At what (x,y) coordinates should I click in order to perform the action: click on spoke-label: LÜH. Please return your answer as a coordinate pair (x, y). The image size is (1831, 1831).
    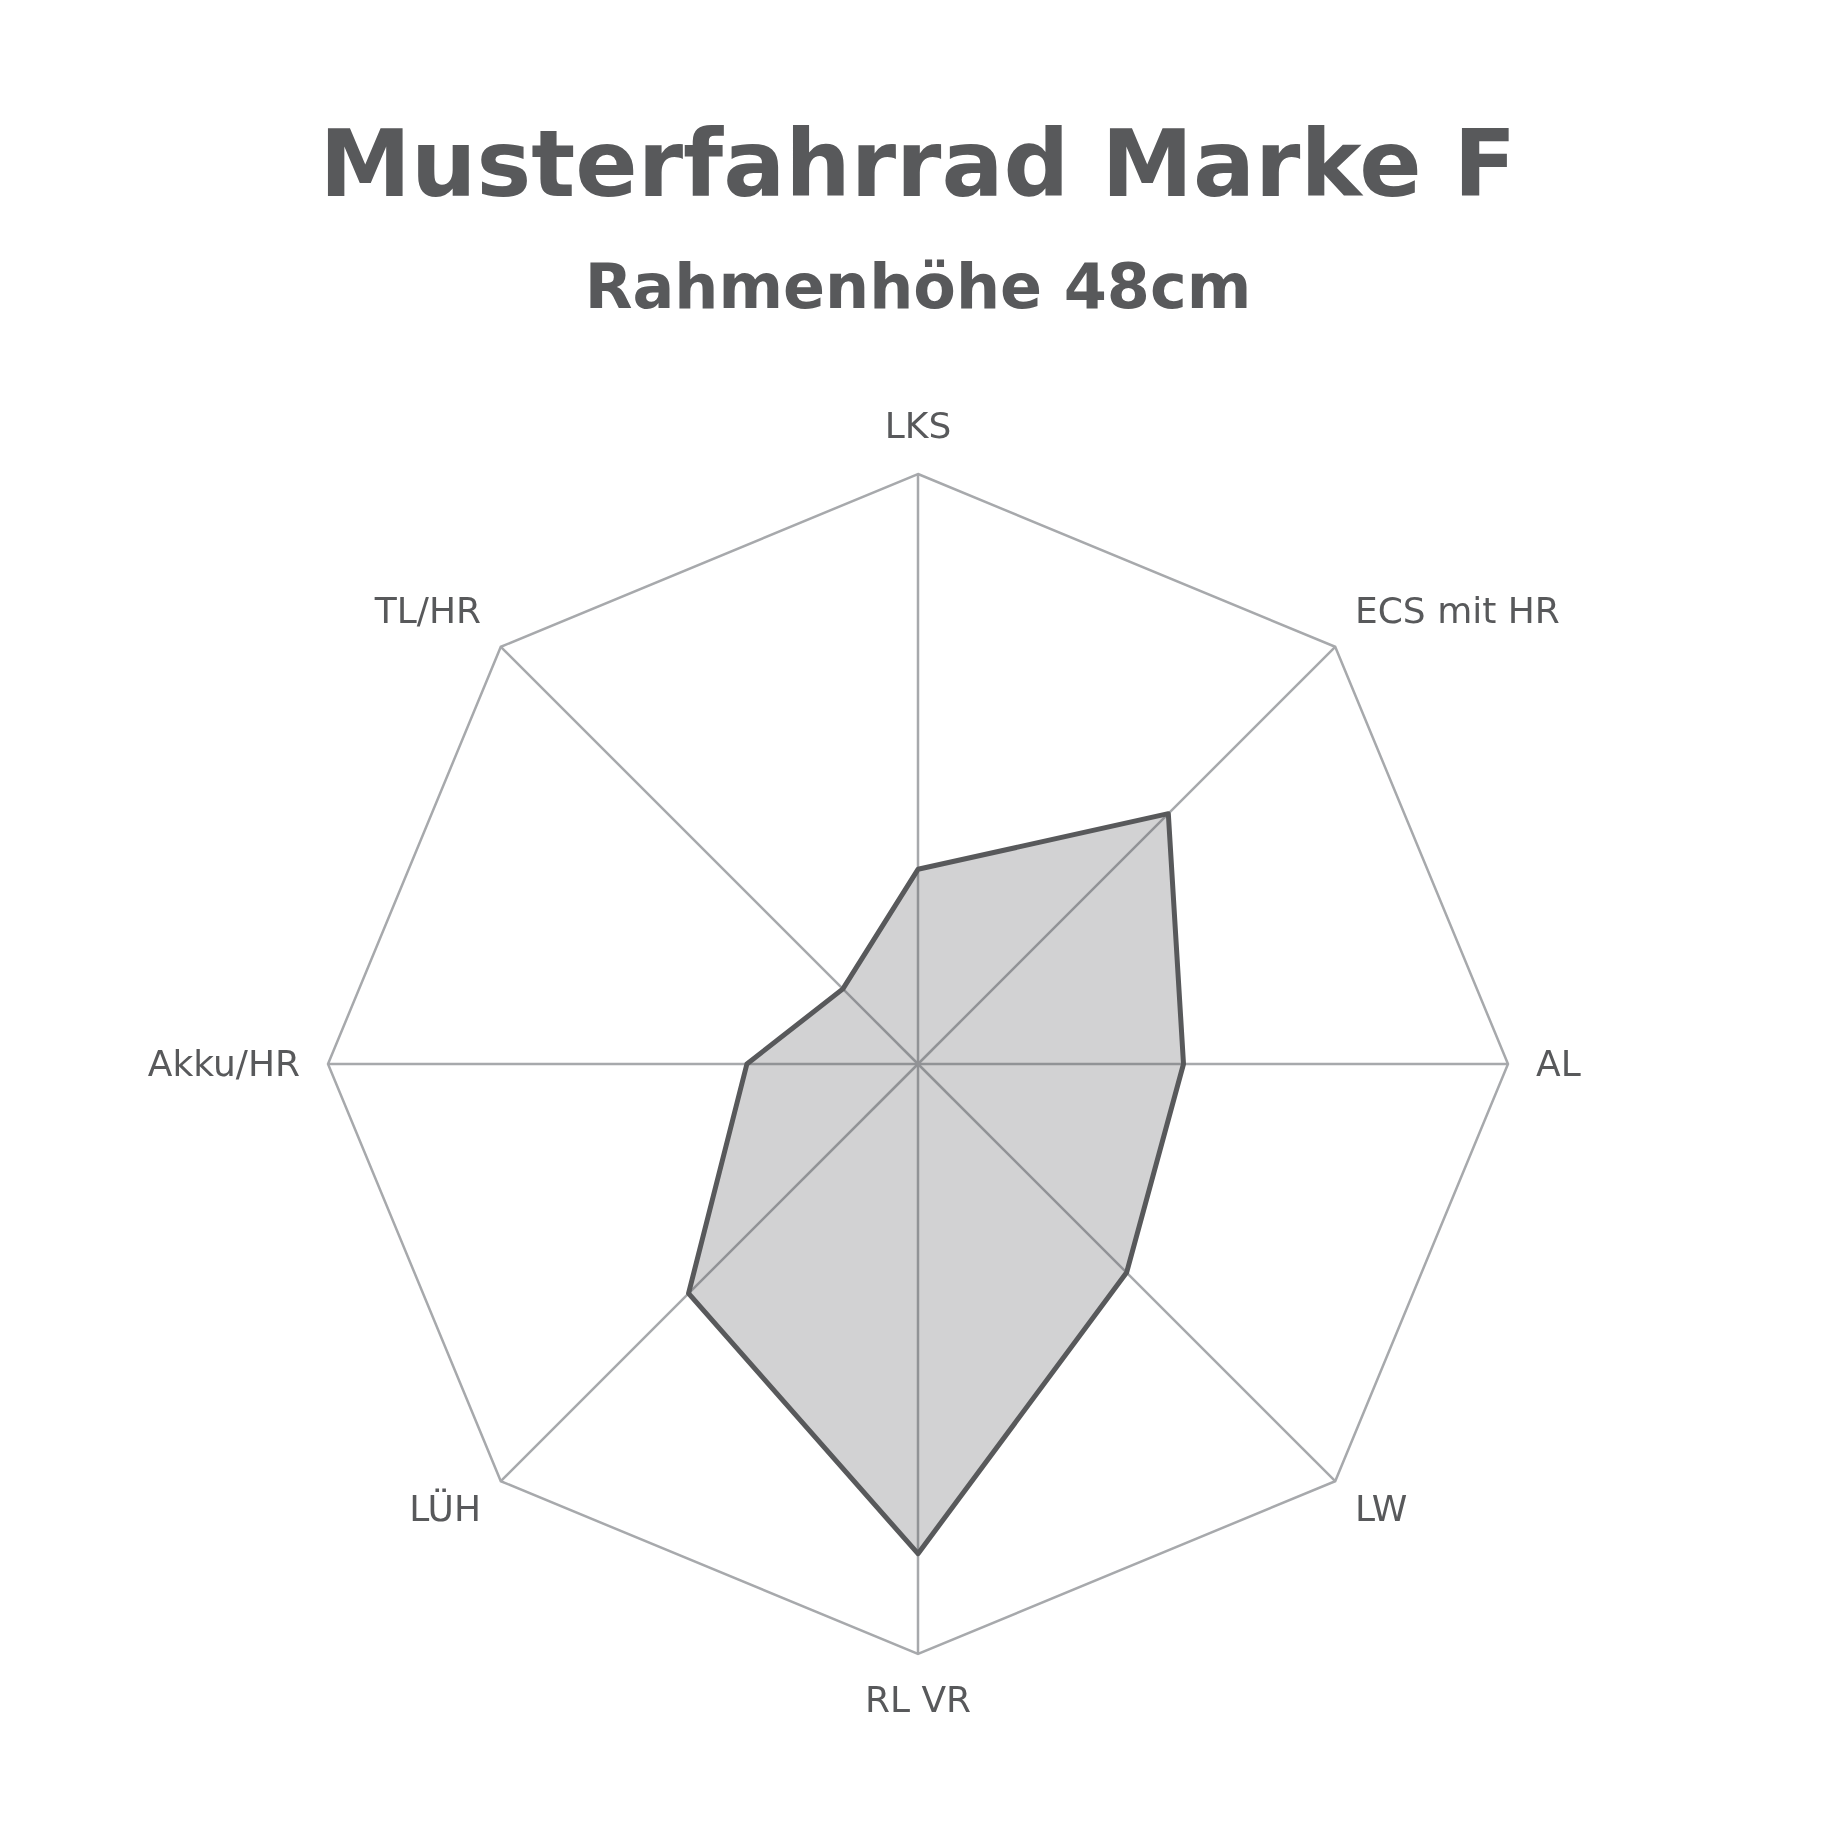
    Looking at the image, I should click on (445, 1508).